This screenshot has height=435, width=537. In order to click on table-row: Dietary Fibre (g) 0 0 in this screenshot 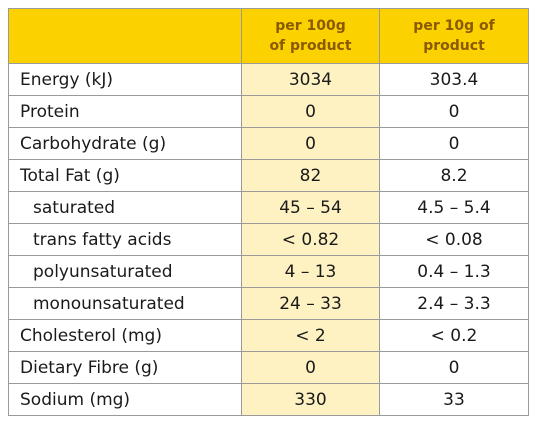, I will do `click(268, 367)`.